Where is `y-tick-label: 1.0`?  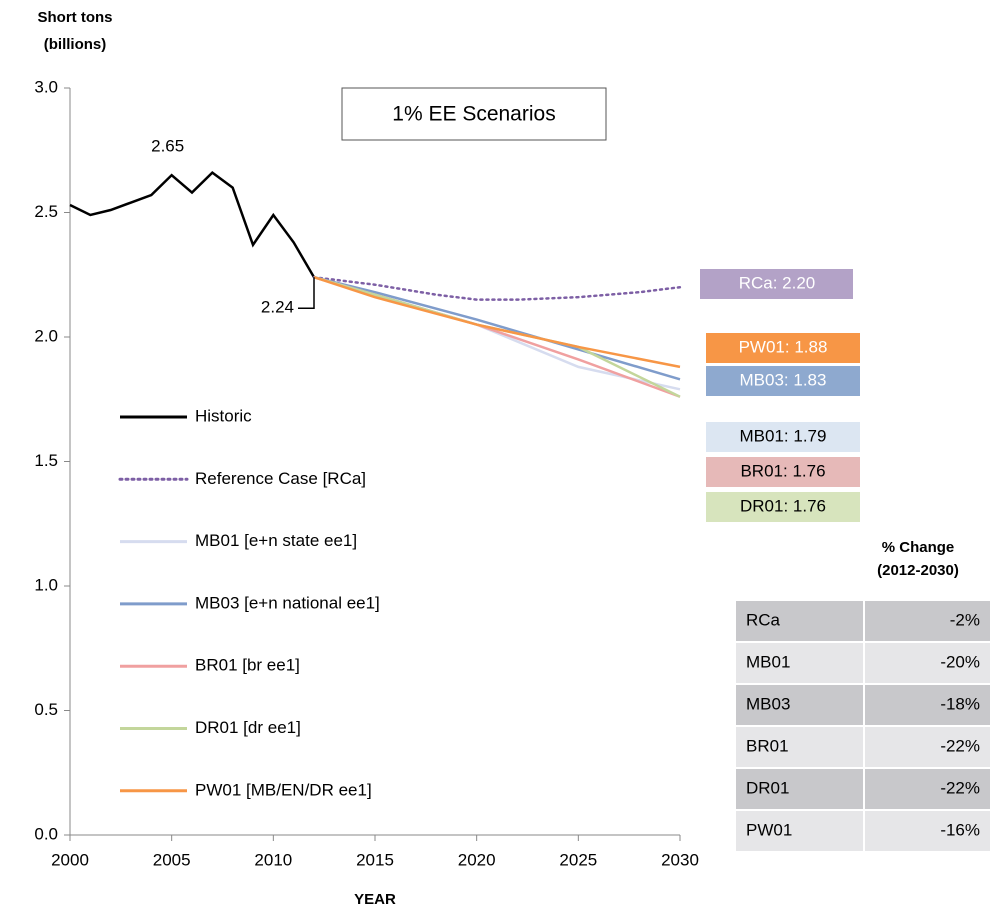
y-tick-label: 1.0 is located at coordinates (46, 584).